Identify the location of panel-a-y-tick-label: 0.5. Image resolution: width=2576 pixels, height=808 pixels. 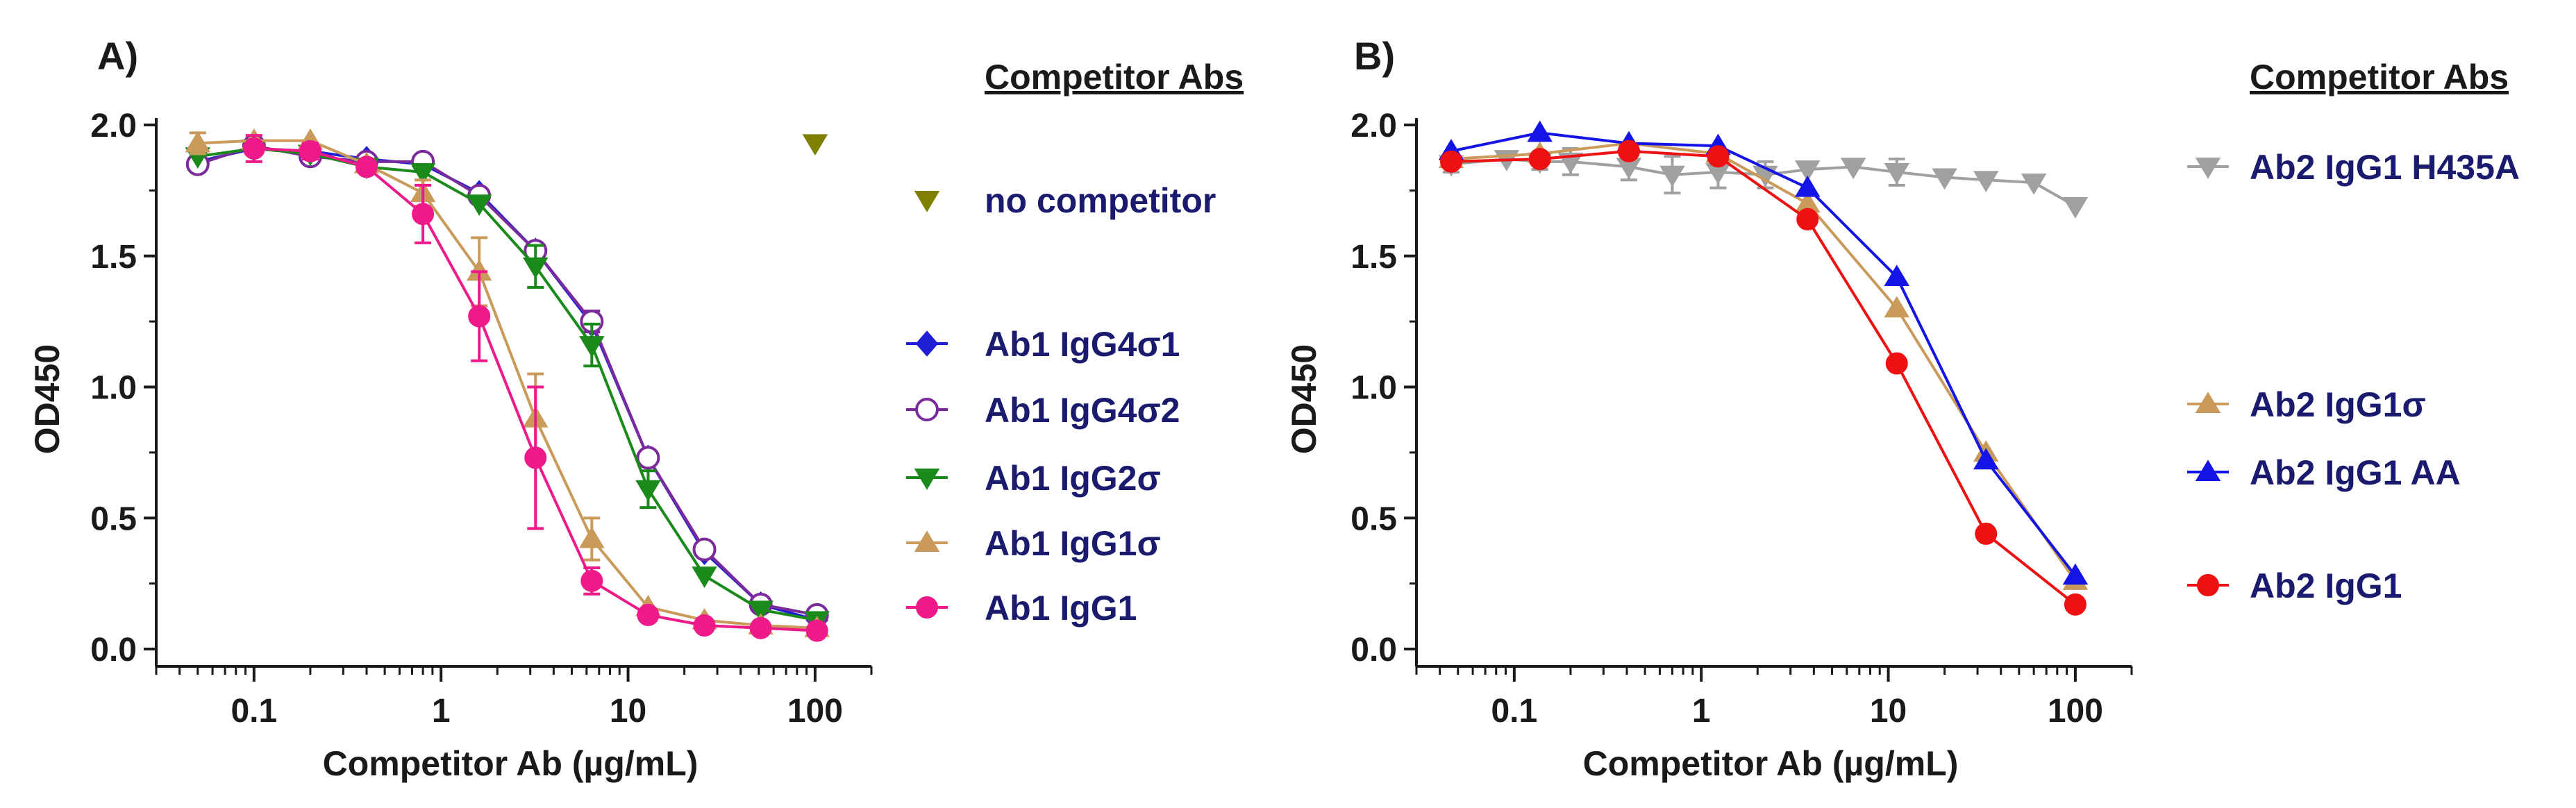
(113, 518).